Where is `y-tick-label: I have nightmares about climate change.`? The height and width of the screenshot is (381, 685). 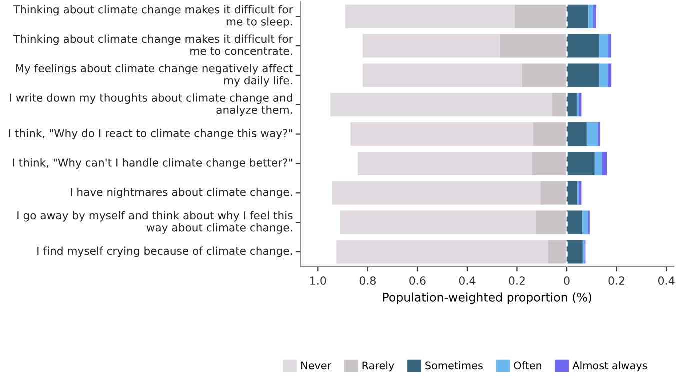
y-tick-label: I have nightmares about climate change. is located at coordinates (181, 193).